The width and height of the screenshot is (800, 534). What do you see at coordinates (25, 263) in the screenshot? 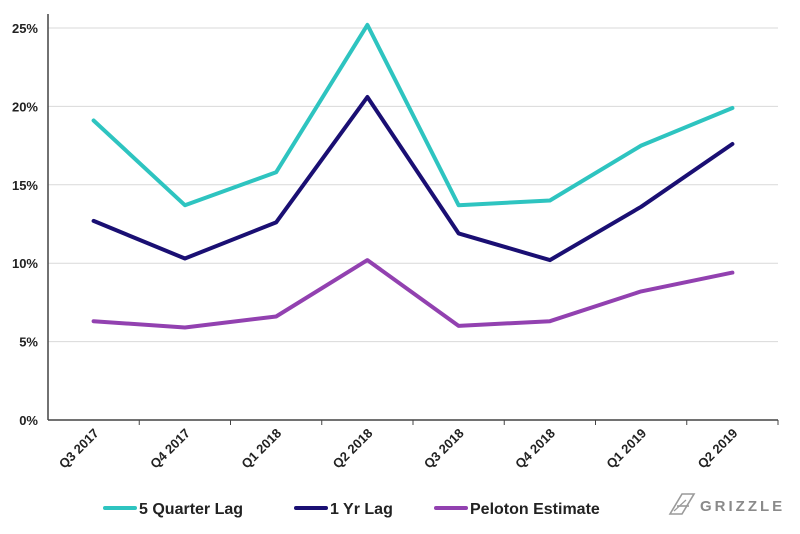
I see `y-tick-label: 10%` at bounding box center [25, 263].